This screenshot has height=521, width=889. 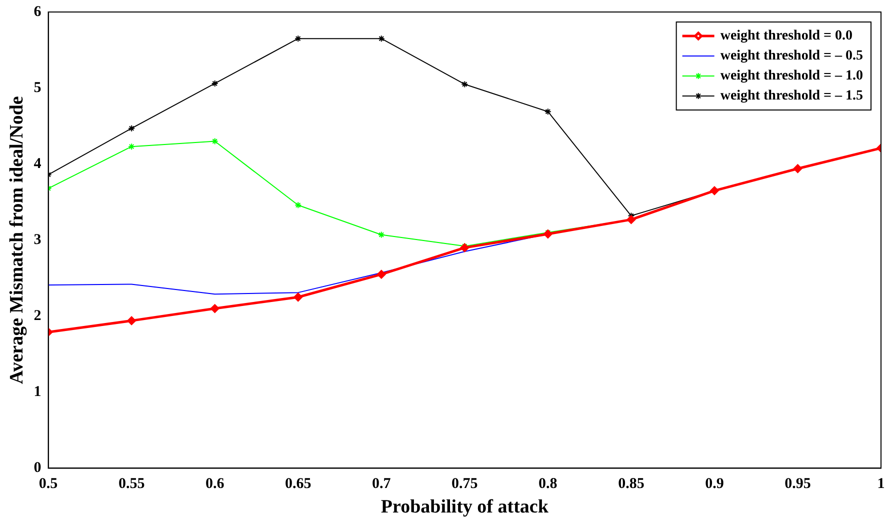 What do you see at coordinates (797, 484) in the screenshot?
I see `x-tick-label: 0.95` at bounding box center [797, 484].